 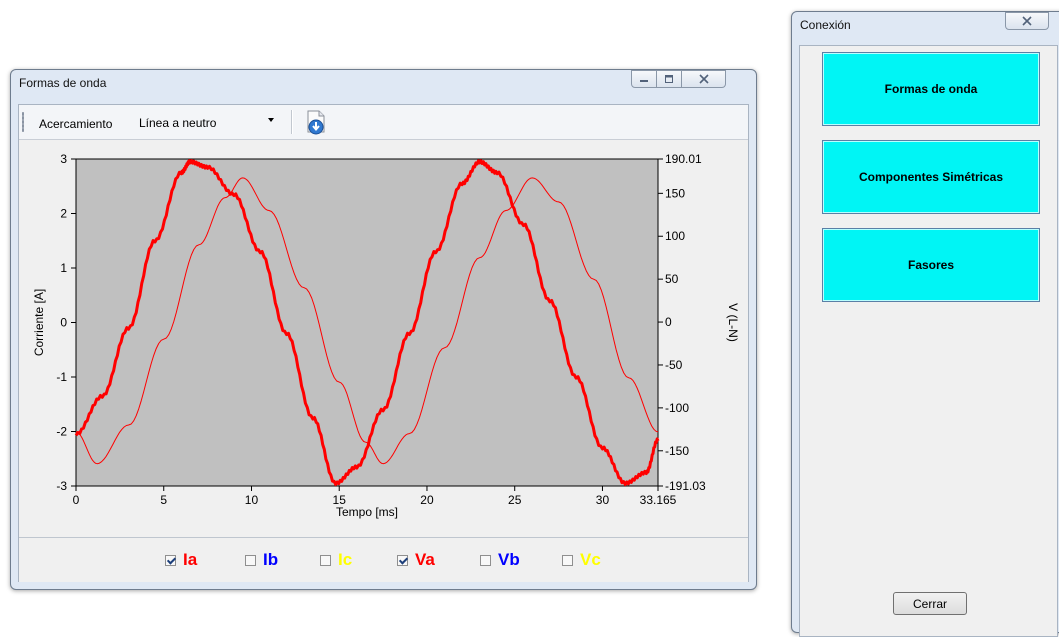 I want to click on legend-label-ic: Ic, so click(x=345, y=559).